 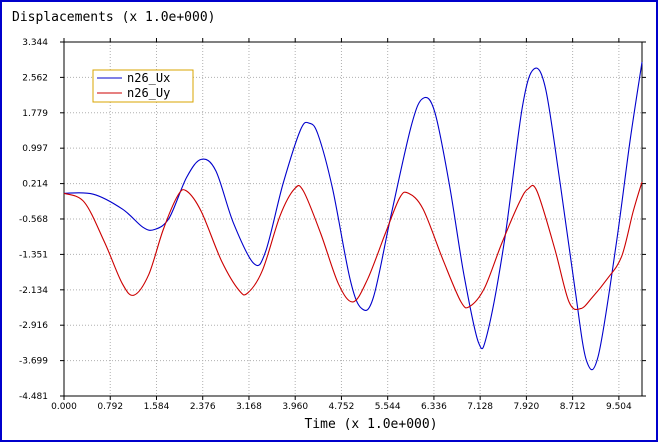 I want to click on x-tick-label: 3.960, so click(x=295, y=407).